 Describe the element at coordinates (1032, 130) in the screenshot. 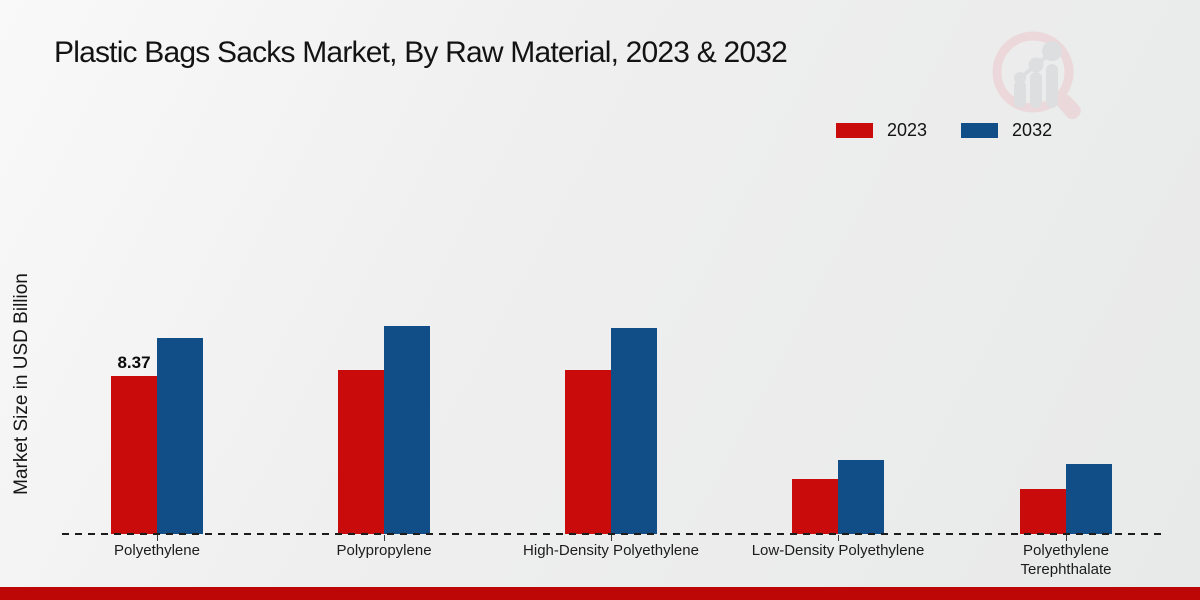

I see `legend-label: 2032` at that location.